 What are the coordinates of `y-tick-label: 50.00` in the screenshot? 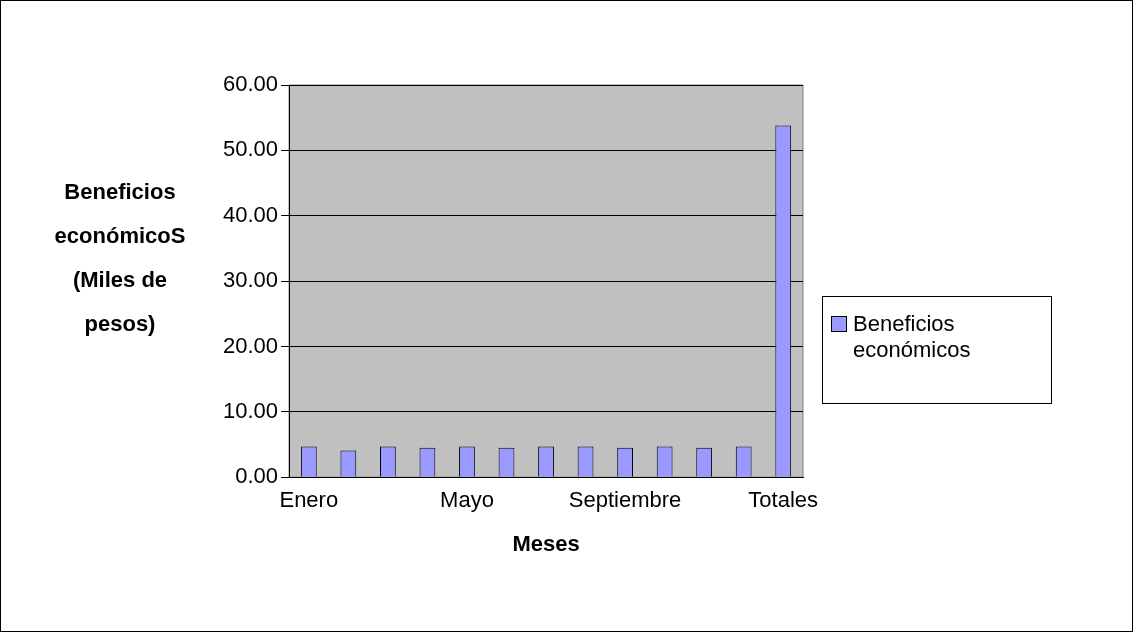 It's located at (250, 149).